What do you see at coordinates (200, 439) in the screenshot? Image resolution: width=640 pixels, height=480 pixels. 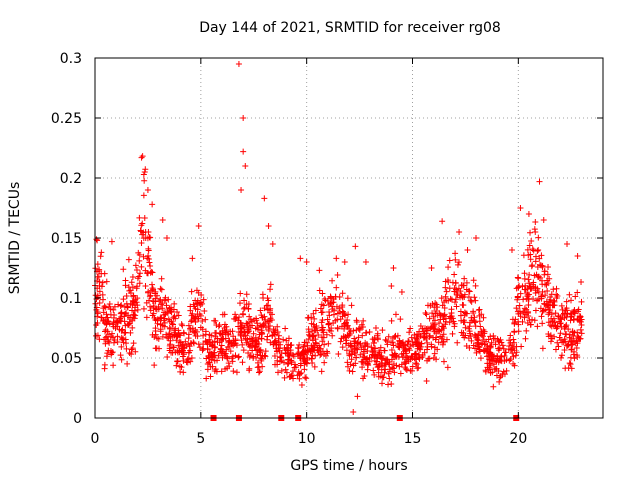 I see `x-tick-label: 5` at bounding box center [200, 439].